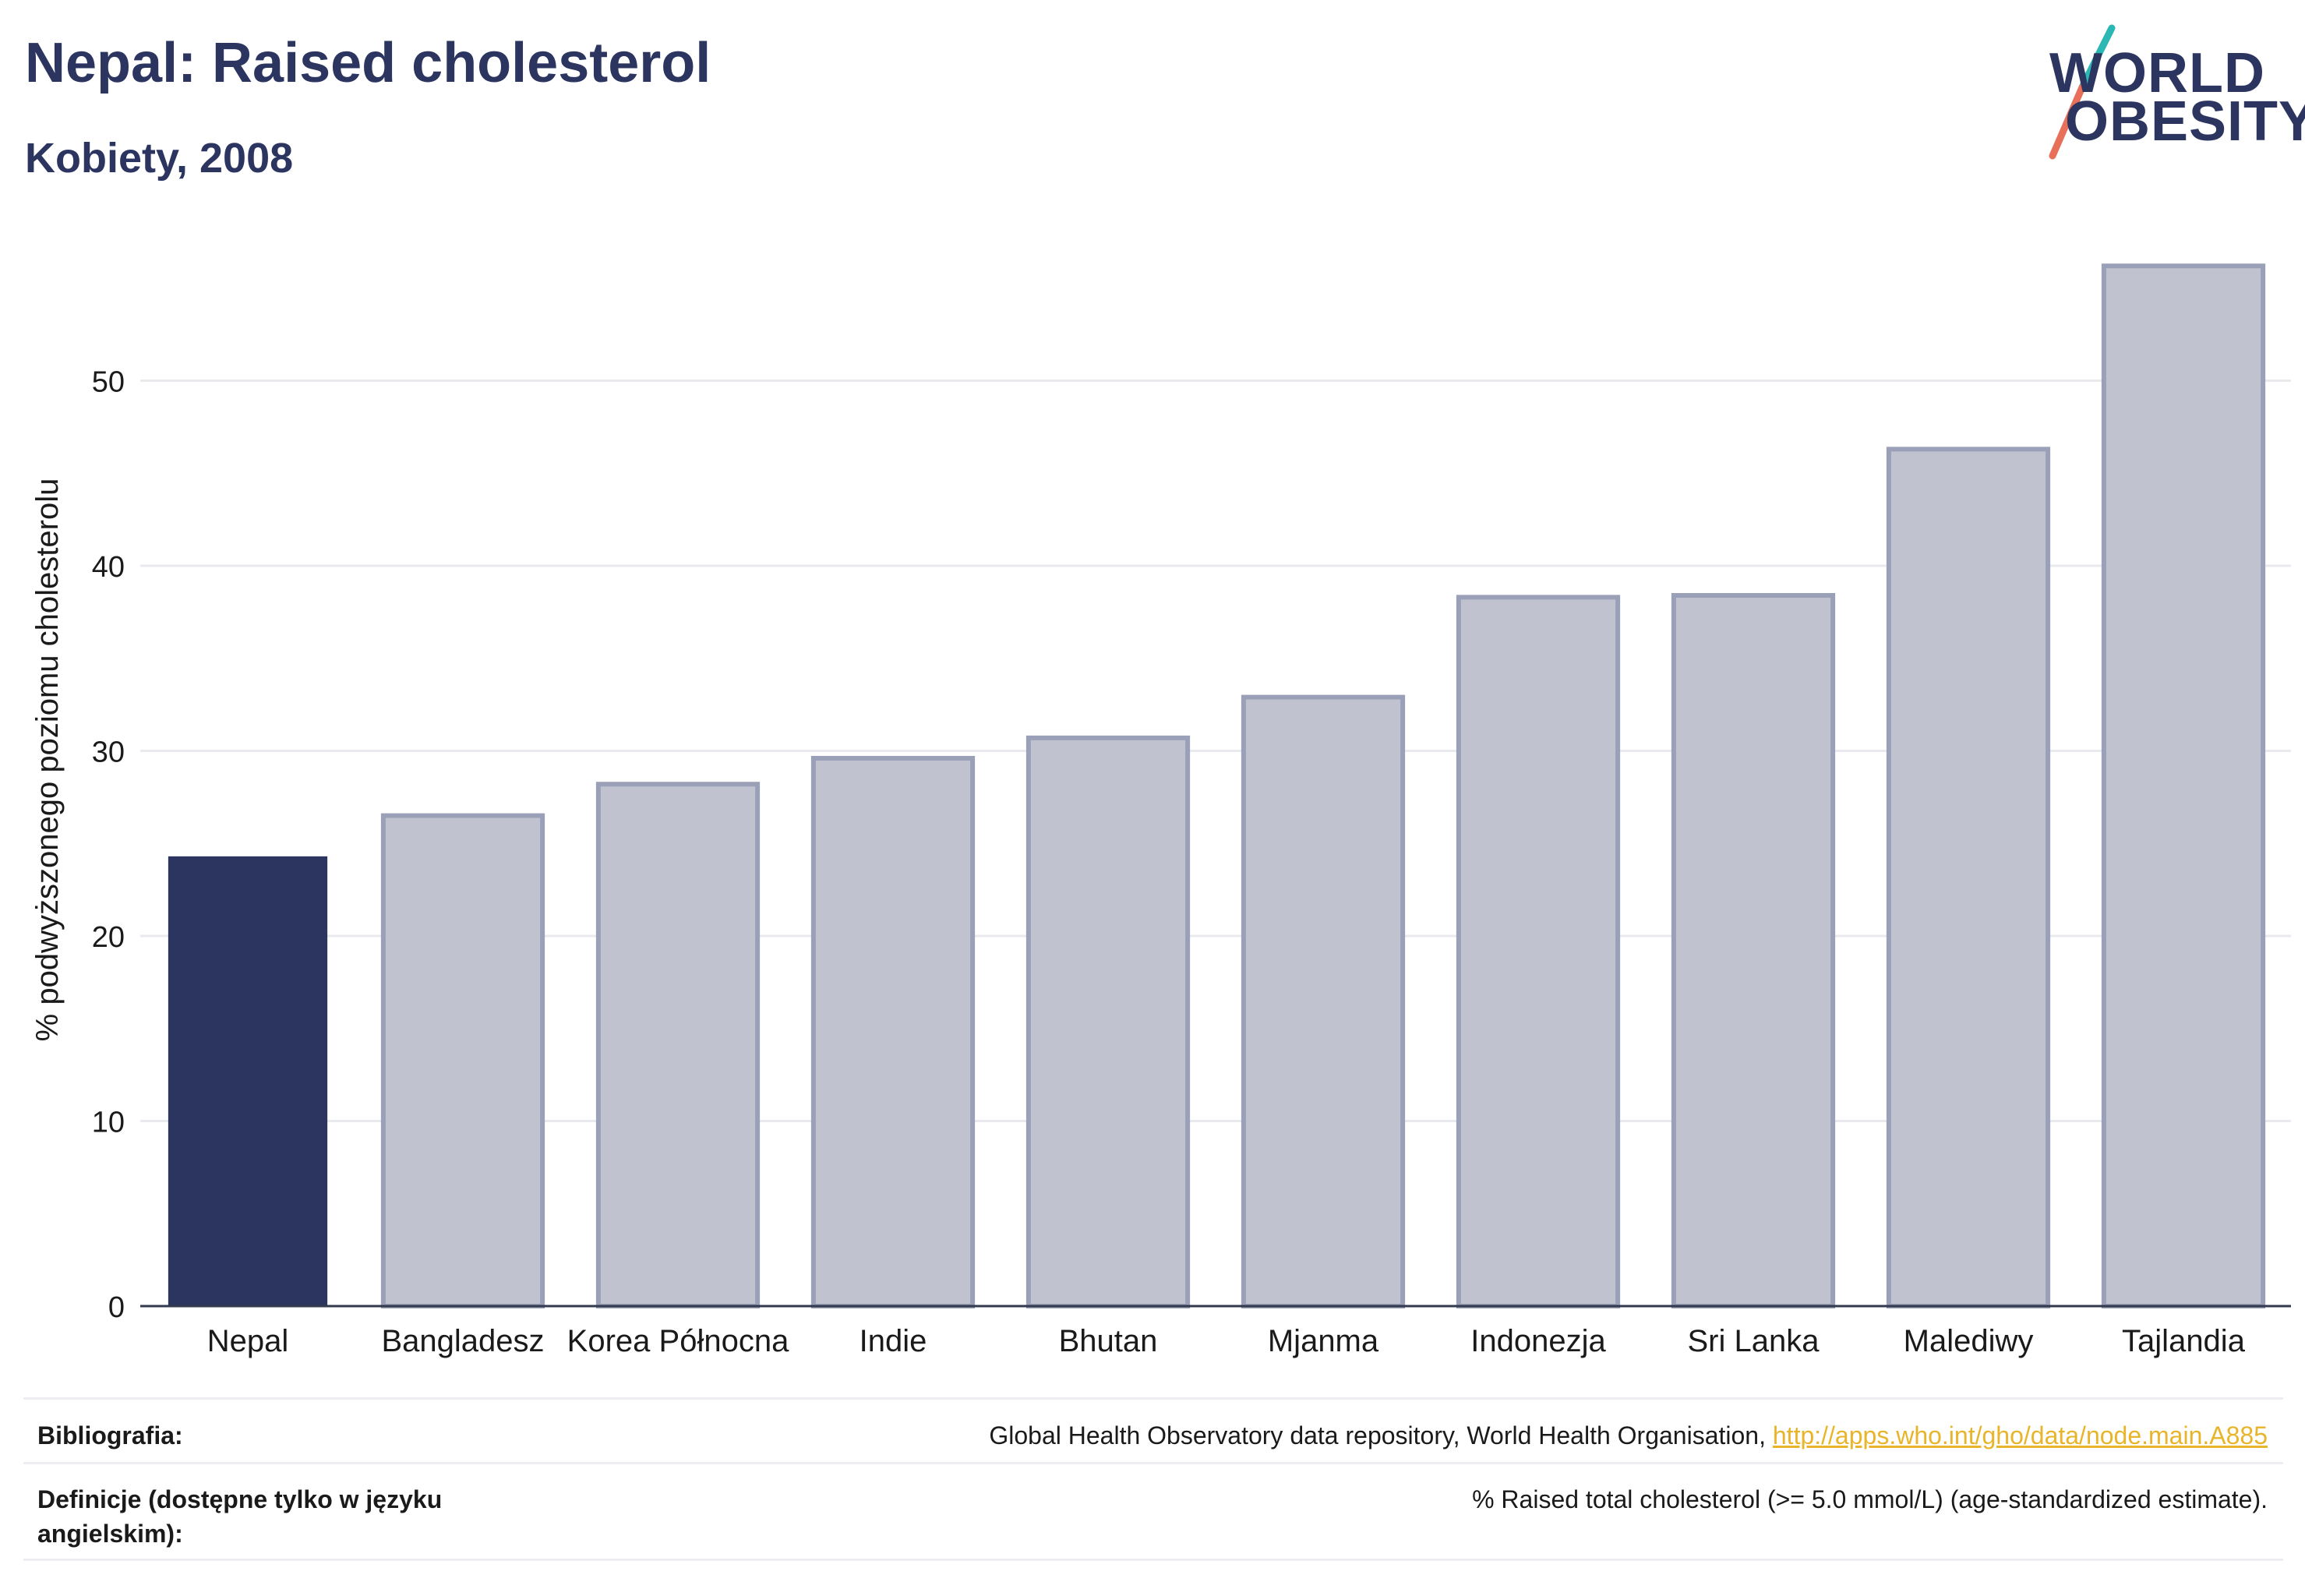  What do you see at coordinates (109, 752) in the screenshot?
I see `y-tick-label: 30` at bounding box center [109, 752].